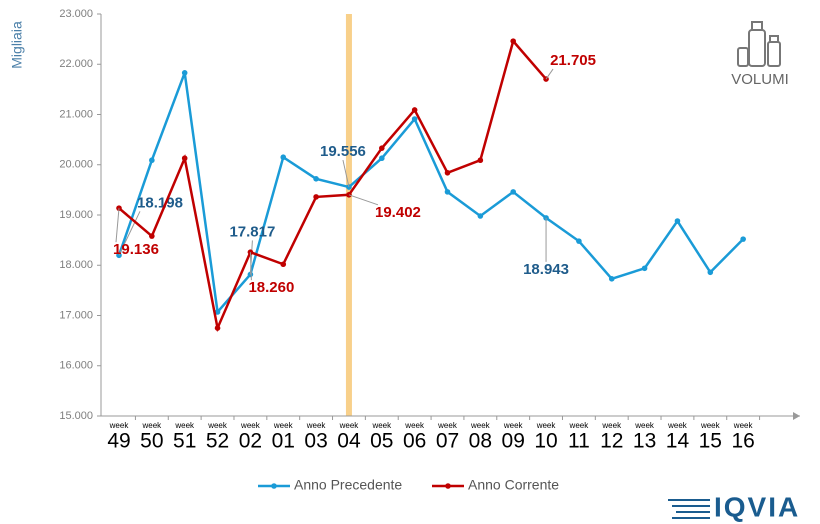 The width and height of the screenshot is (820, 524). Describe the element at coordinates (136, 249) in the screenshot. I see `data-label: 19.136` at that location.